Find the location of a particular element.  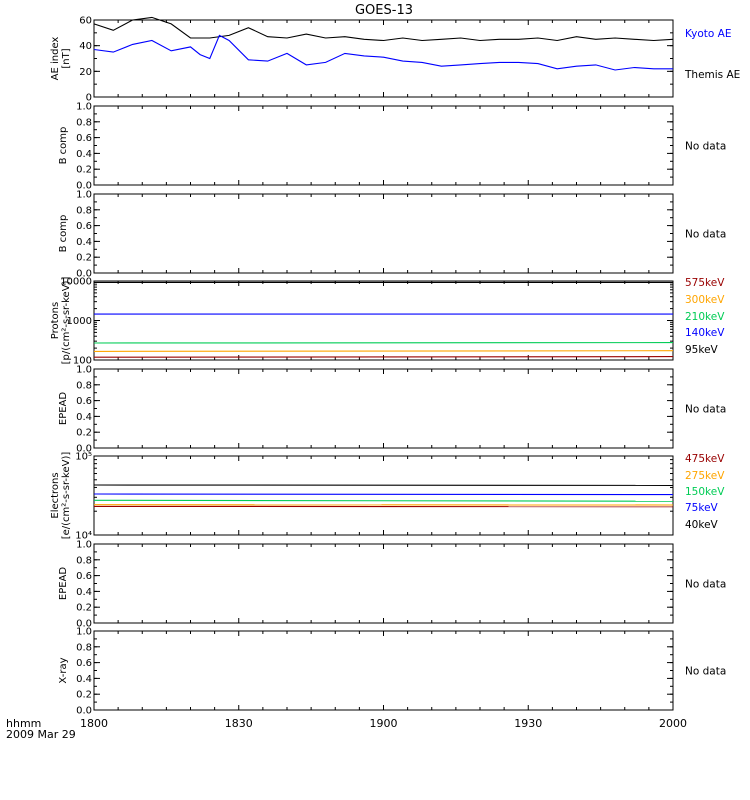

x-tick-label: 1830 is located at coordinates (239, 723).